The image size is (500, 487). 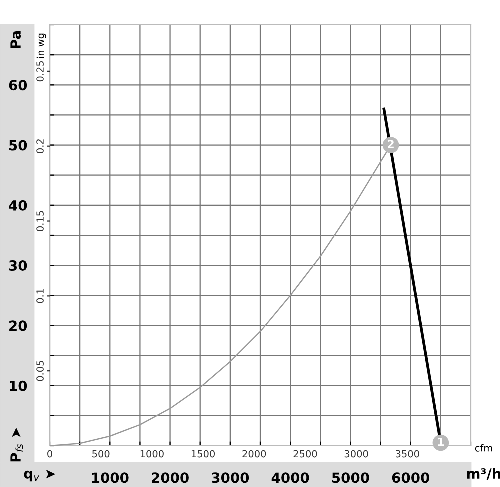 I want to click on y-tick-label: 30, so click(x=18, y=266).